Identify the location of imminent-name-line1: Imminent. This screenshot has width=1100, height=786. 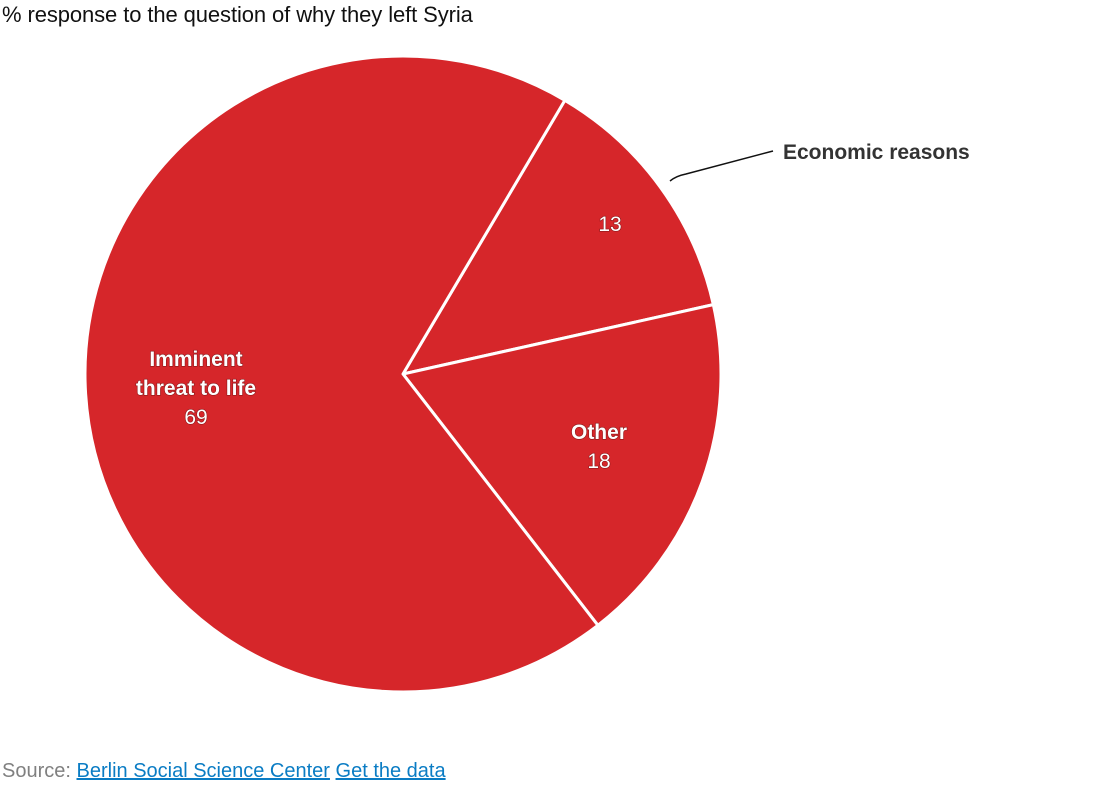
(195, 359).